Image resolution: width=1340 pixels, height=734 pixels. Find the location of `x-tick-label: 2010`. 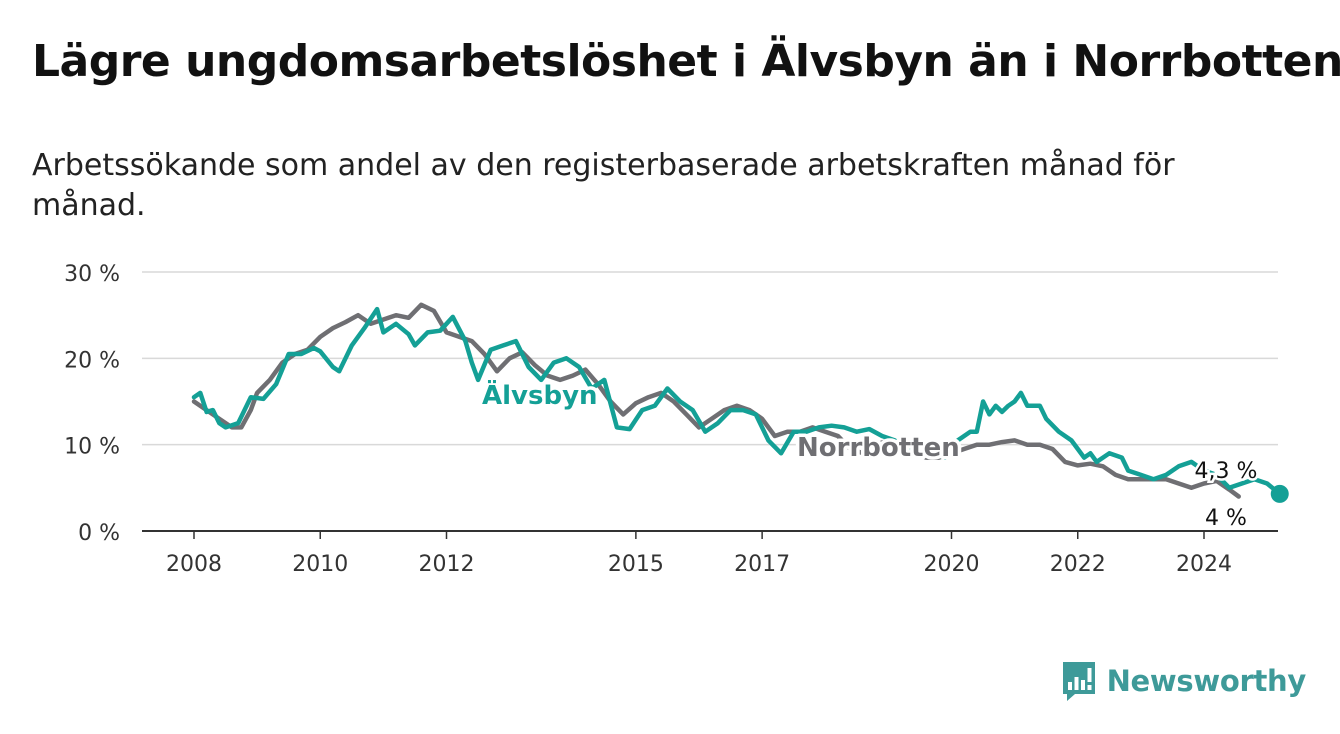

x-tick-label: 2010 is located at coordinates (320, 564).